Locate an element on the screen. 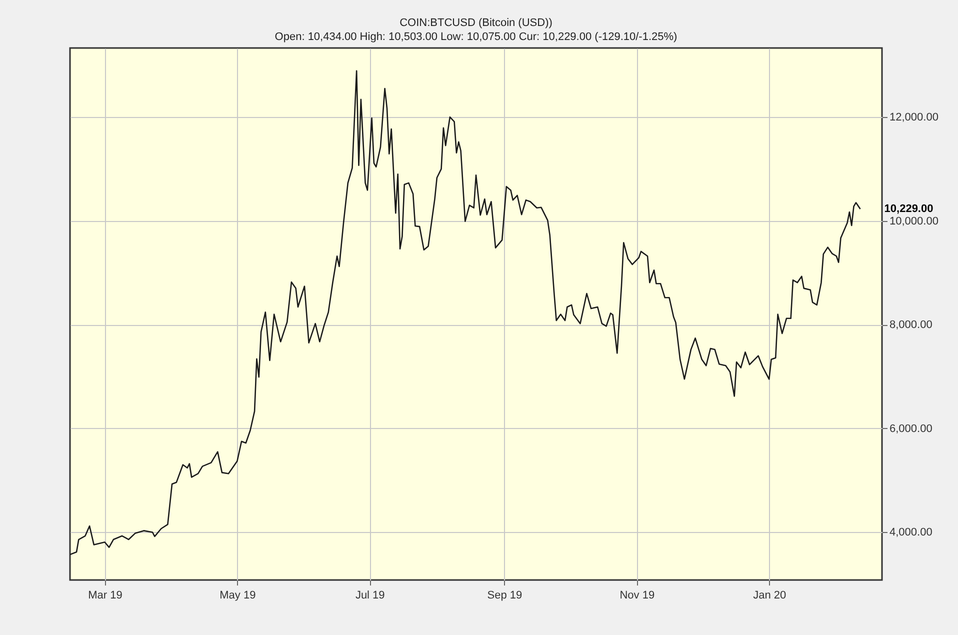 This screenshot has width=958, height=635. x-tick-label: Jul 19 is located at coordinates (370, 596).